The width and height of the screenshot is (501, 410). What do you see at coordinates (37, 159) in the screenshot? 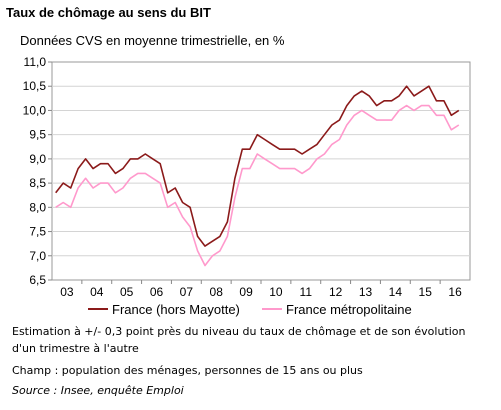
I see `y-tick-label: 9,0` at bounding box center [37, 159].